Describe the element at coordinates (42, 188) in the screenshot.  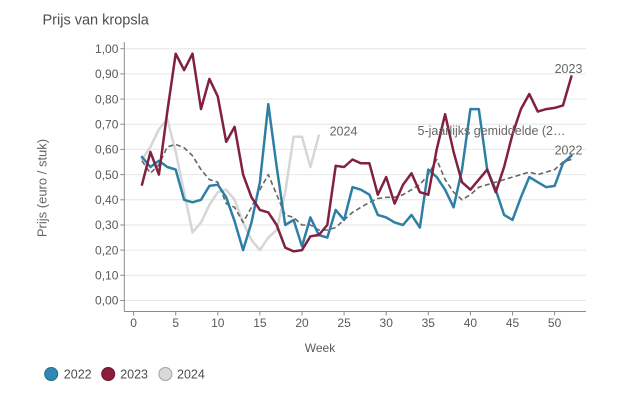
I see `svg-text: Prijs (euro / stuk)` at that location.